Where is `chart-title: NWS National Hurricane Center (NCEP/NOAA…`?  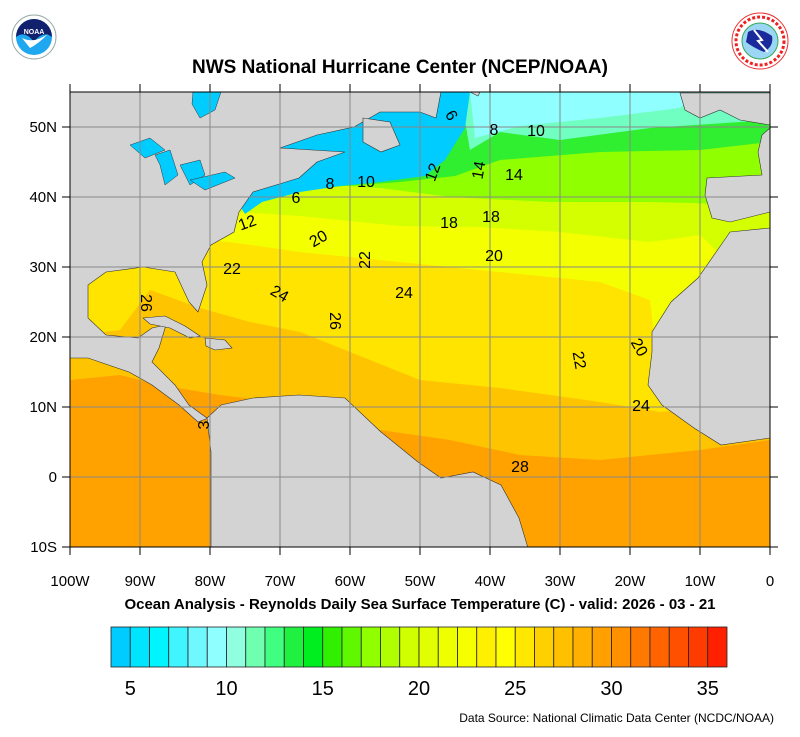
chart-title: NWS National Hurricane Center (NCEP/NOAA… is located at coordinates (400, 67).